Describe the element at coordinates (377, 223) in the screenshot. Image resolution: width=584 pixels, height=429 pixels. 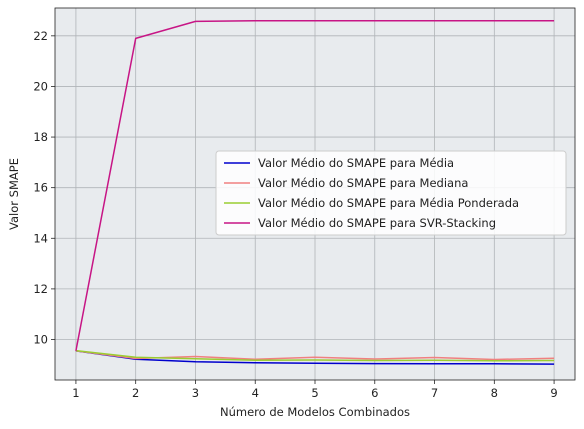
I see `legend-label-4: Valor Médio do SMAPE para SVR-Stacking` at that location.